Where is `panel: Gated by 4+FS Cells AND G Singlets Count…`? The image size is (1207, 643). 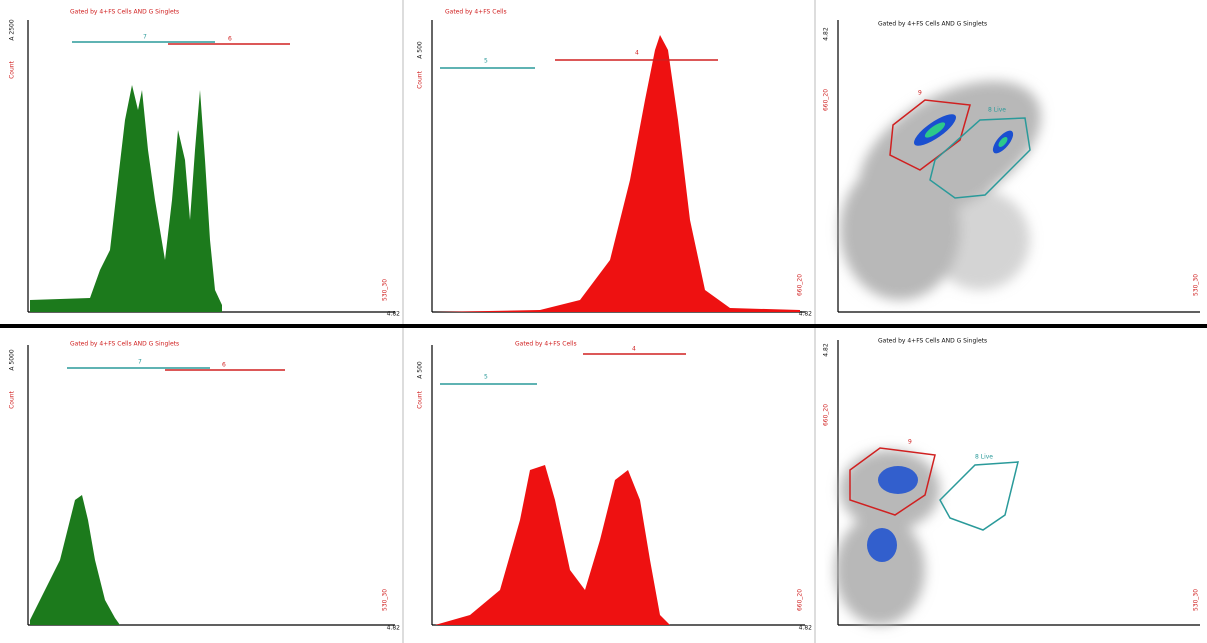
panel: Gated by 4+FS Cells AND G Singlets Count… is located at coordinates (205, 486).